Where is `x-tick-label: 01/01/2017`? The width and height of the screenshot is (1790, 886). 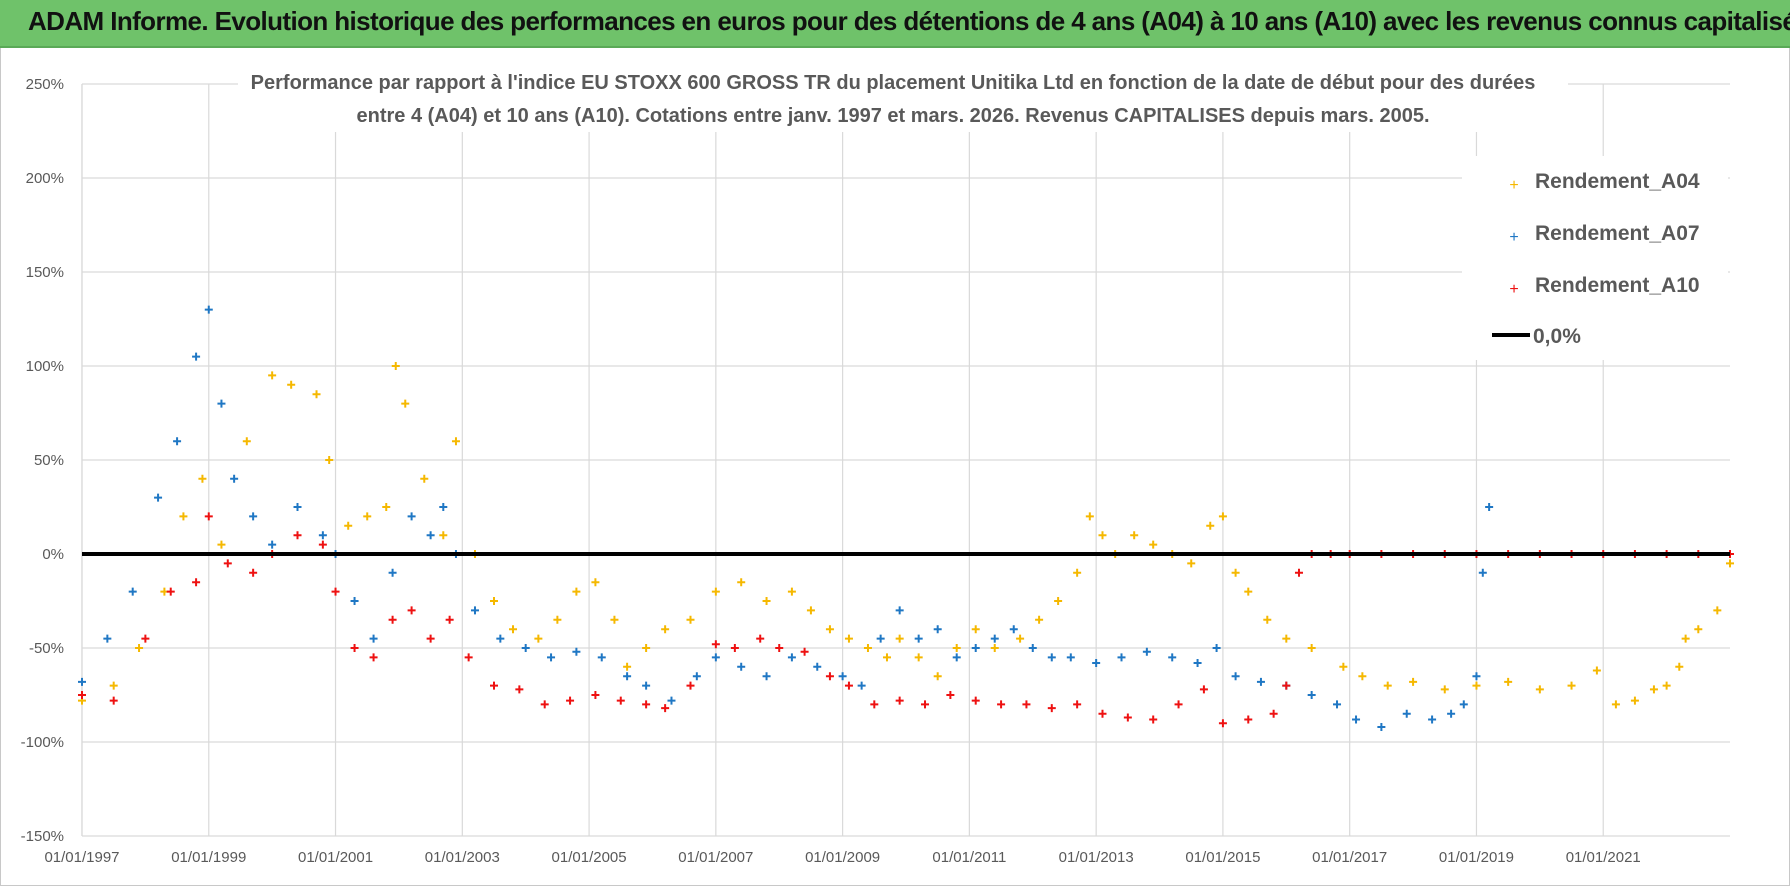 x-tick-label: 01/01/2017 is located at coordinates (1349, 857).